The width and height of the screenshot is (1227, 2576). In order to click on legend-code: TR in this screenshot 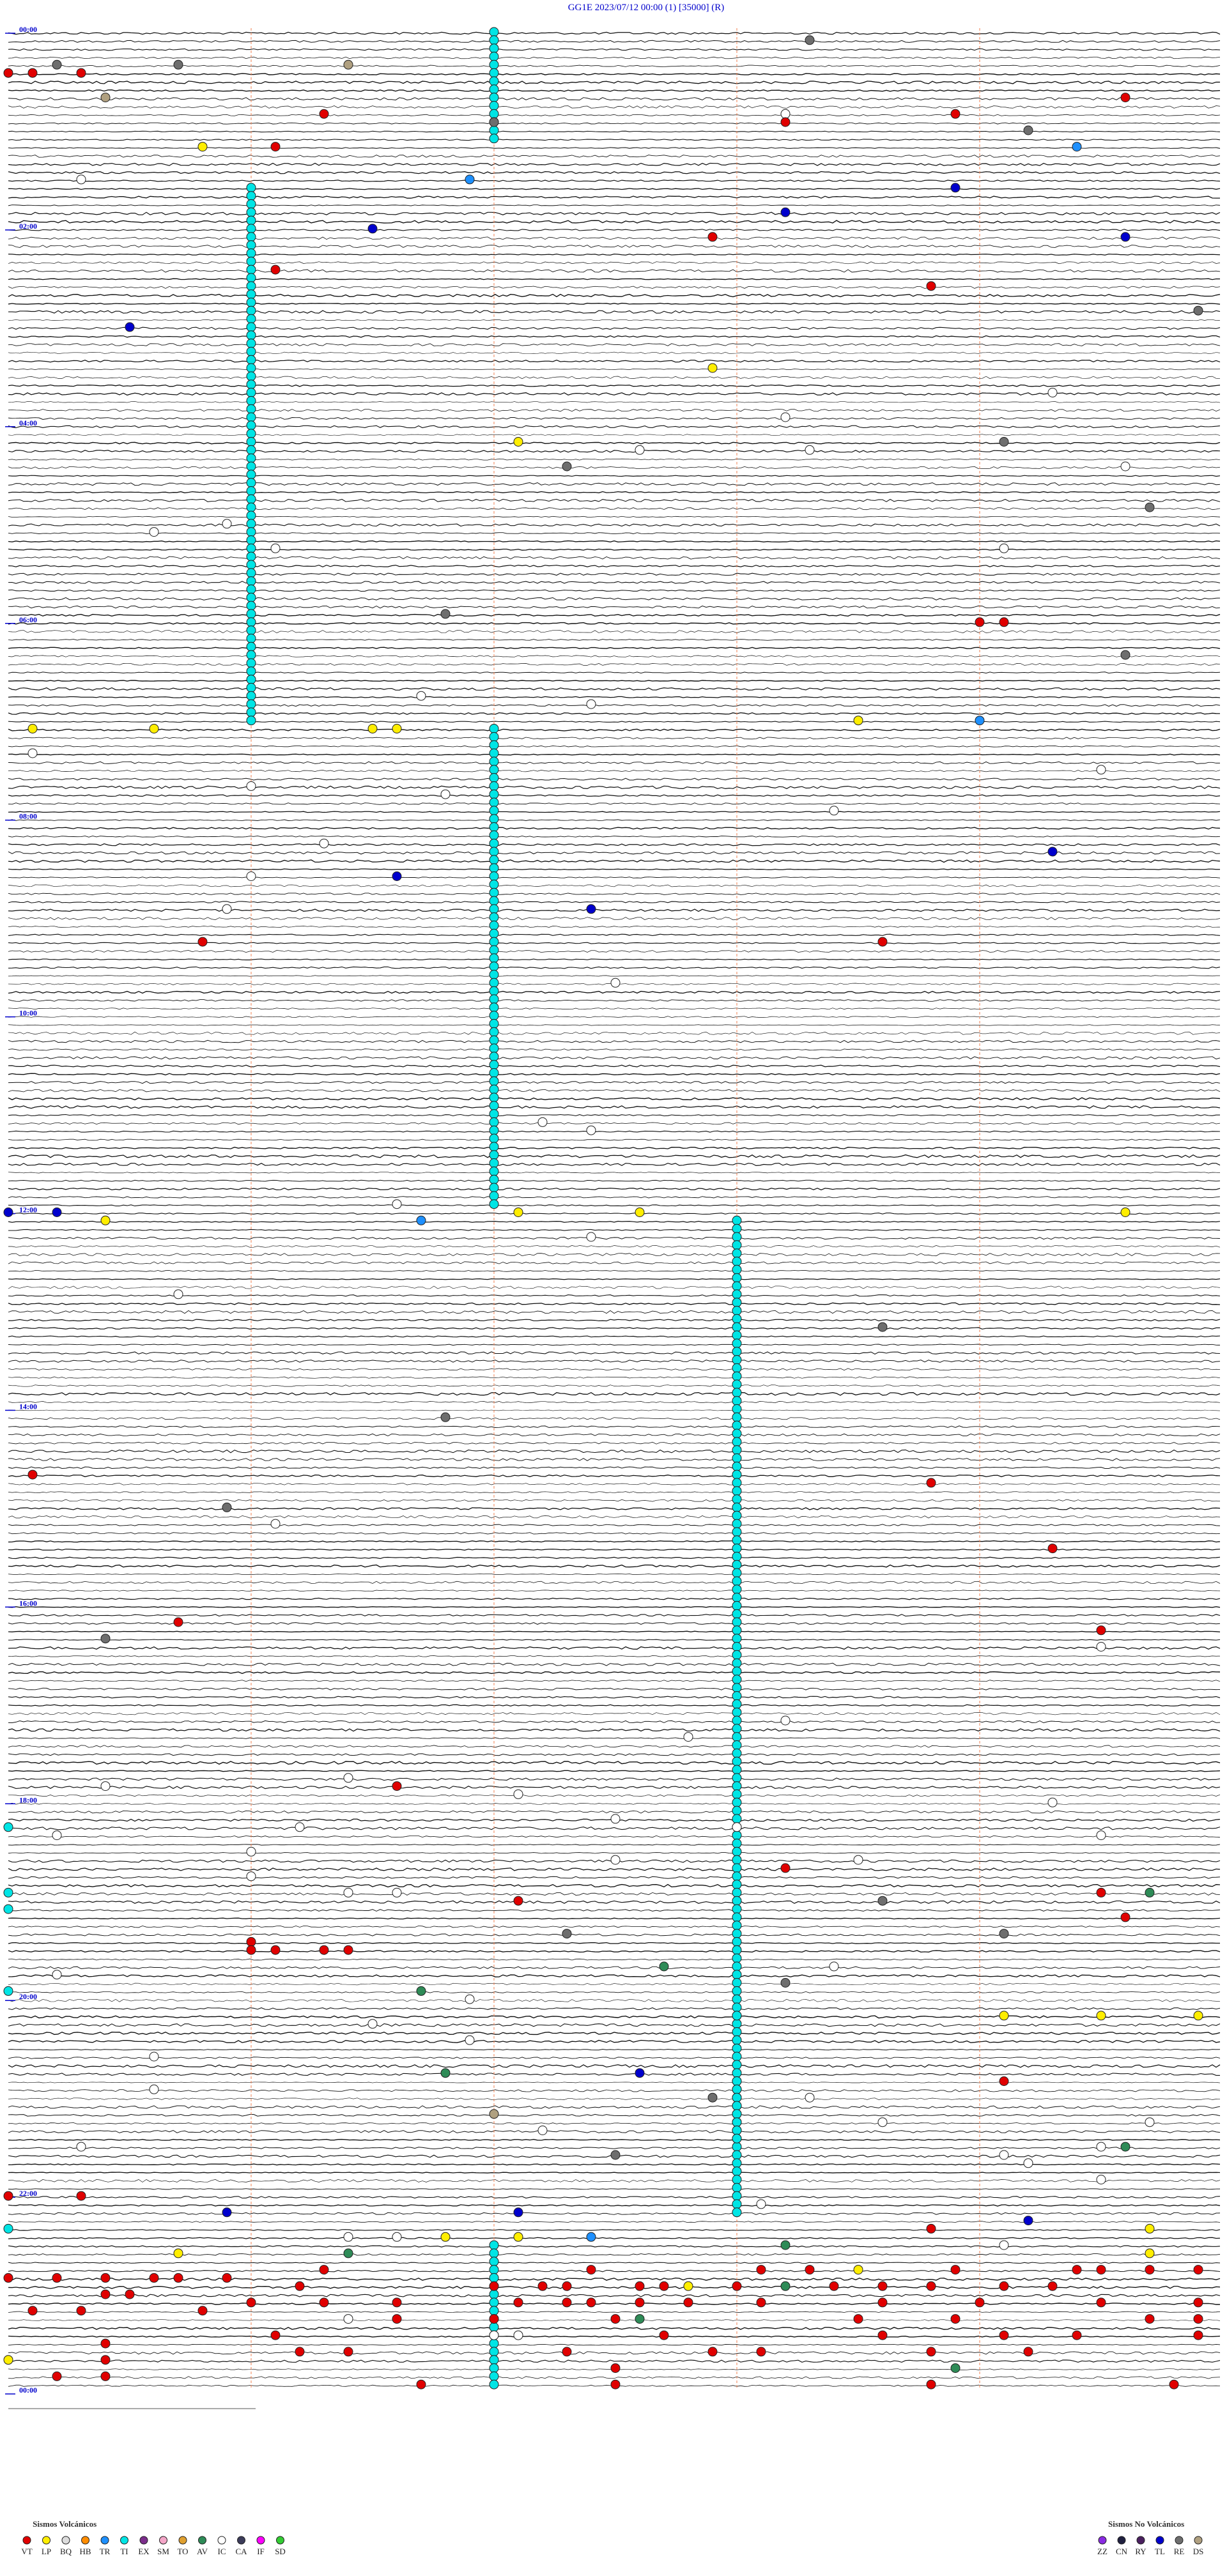, I will do `click(105, 2551)`.